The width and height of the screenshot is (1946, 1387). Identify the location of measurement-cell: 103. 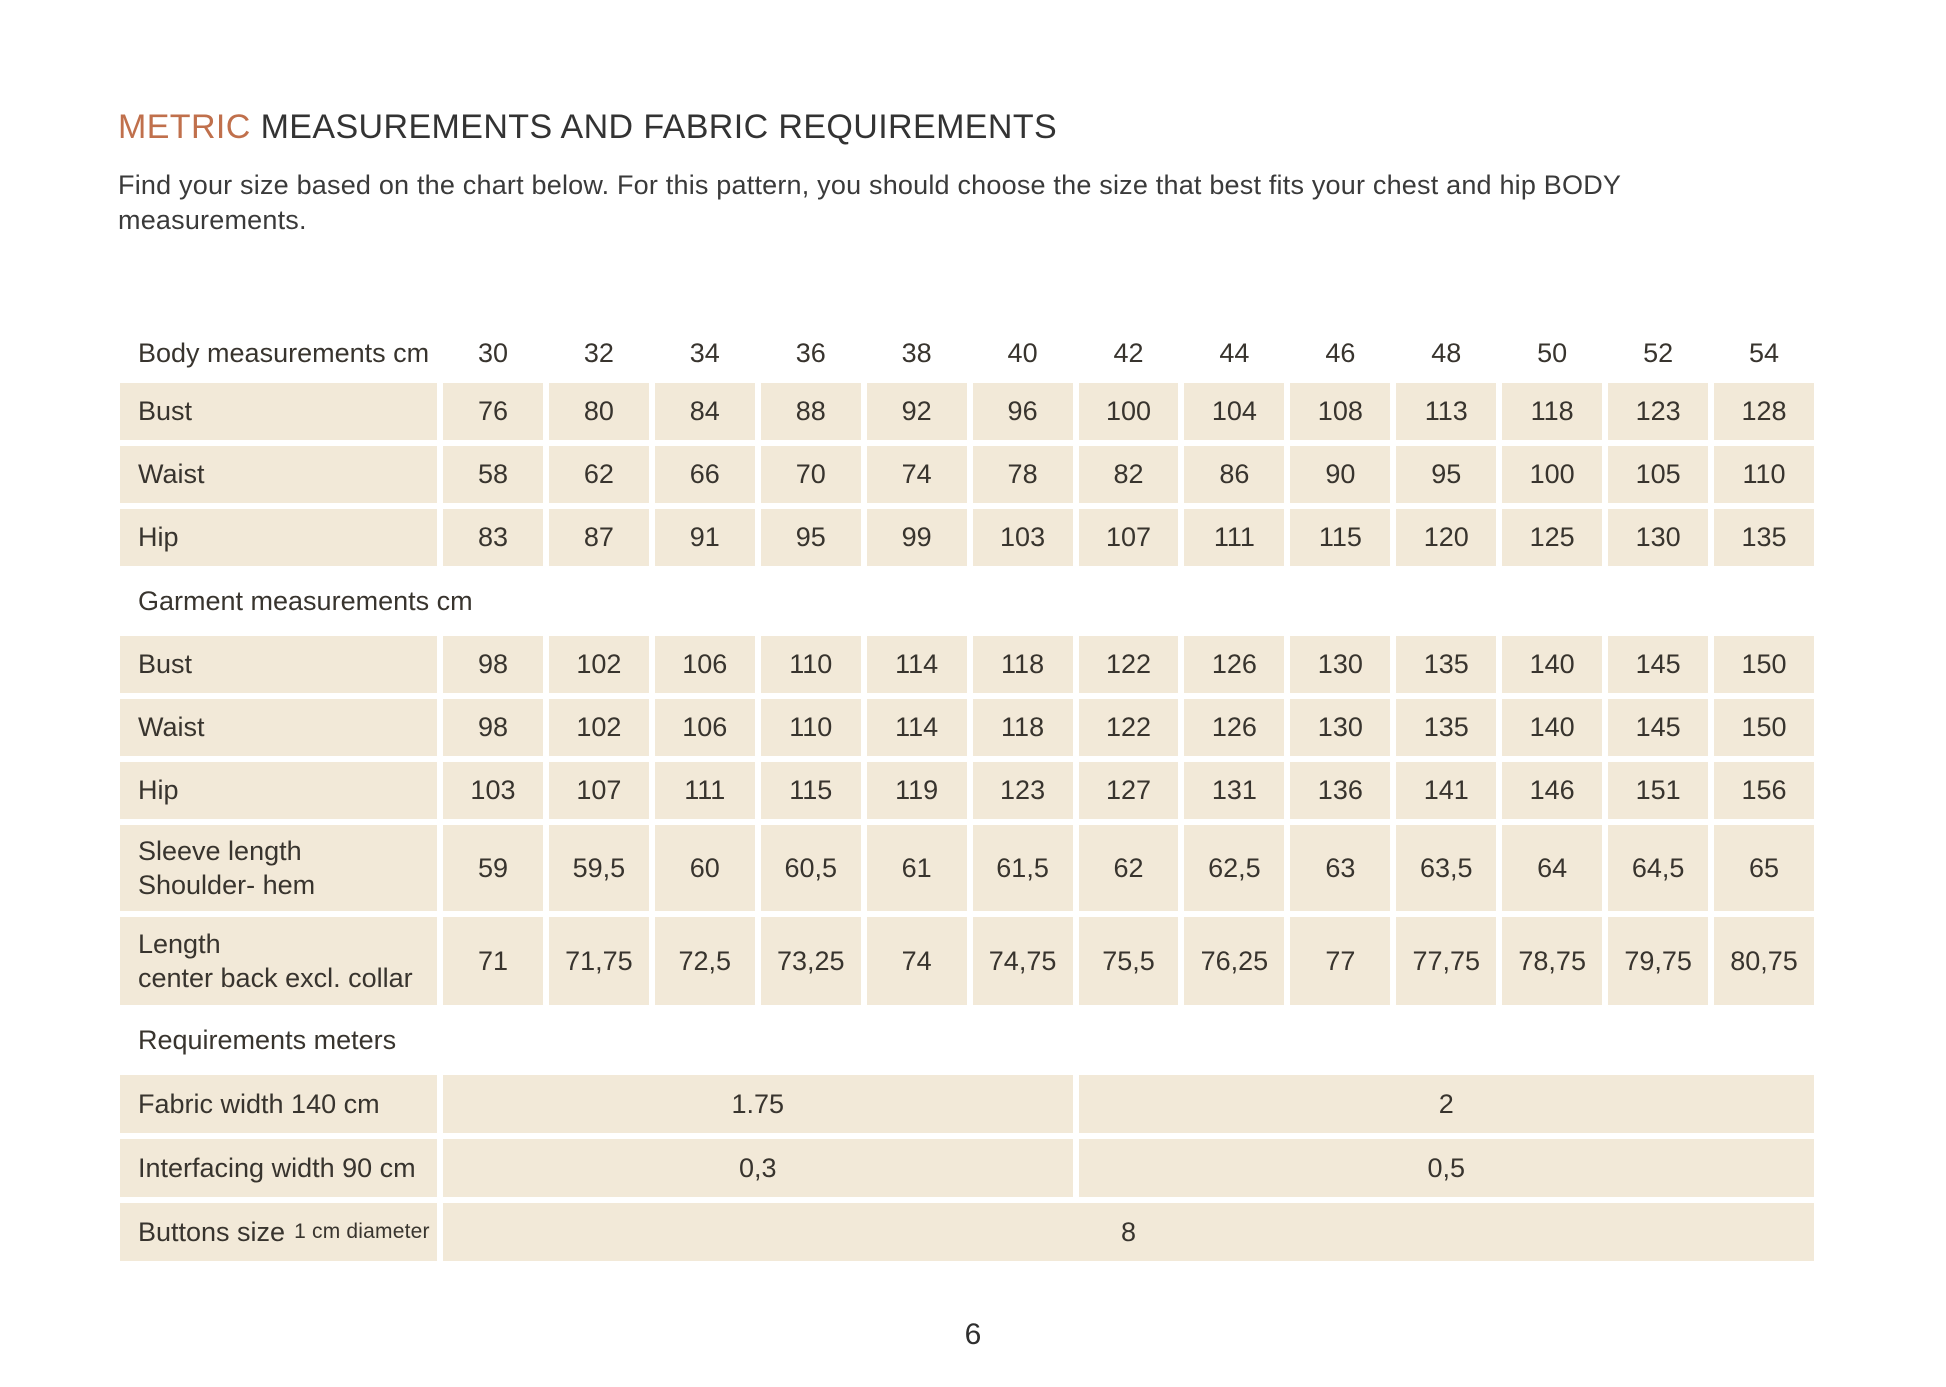
(1022, 537).